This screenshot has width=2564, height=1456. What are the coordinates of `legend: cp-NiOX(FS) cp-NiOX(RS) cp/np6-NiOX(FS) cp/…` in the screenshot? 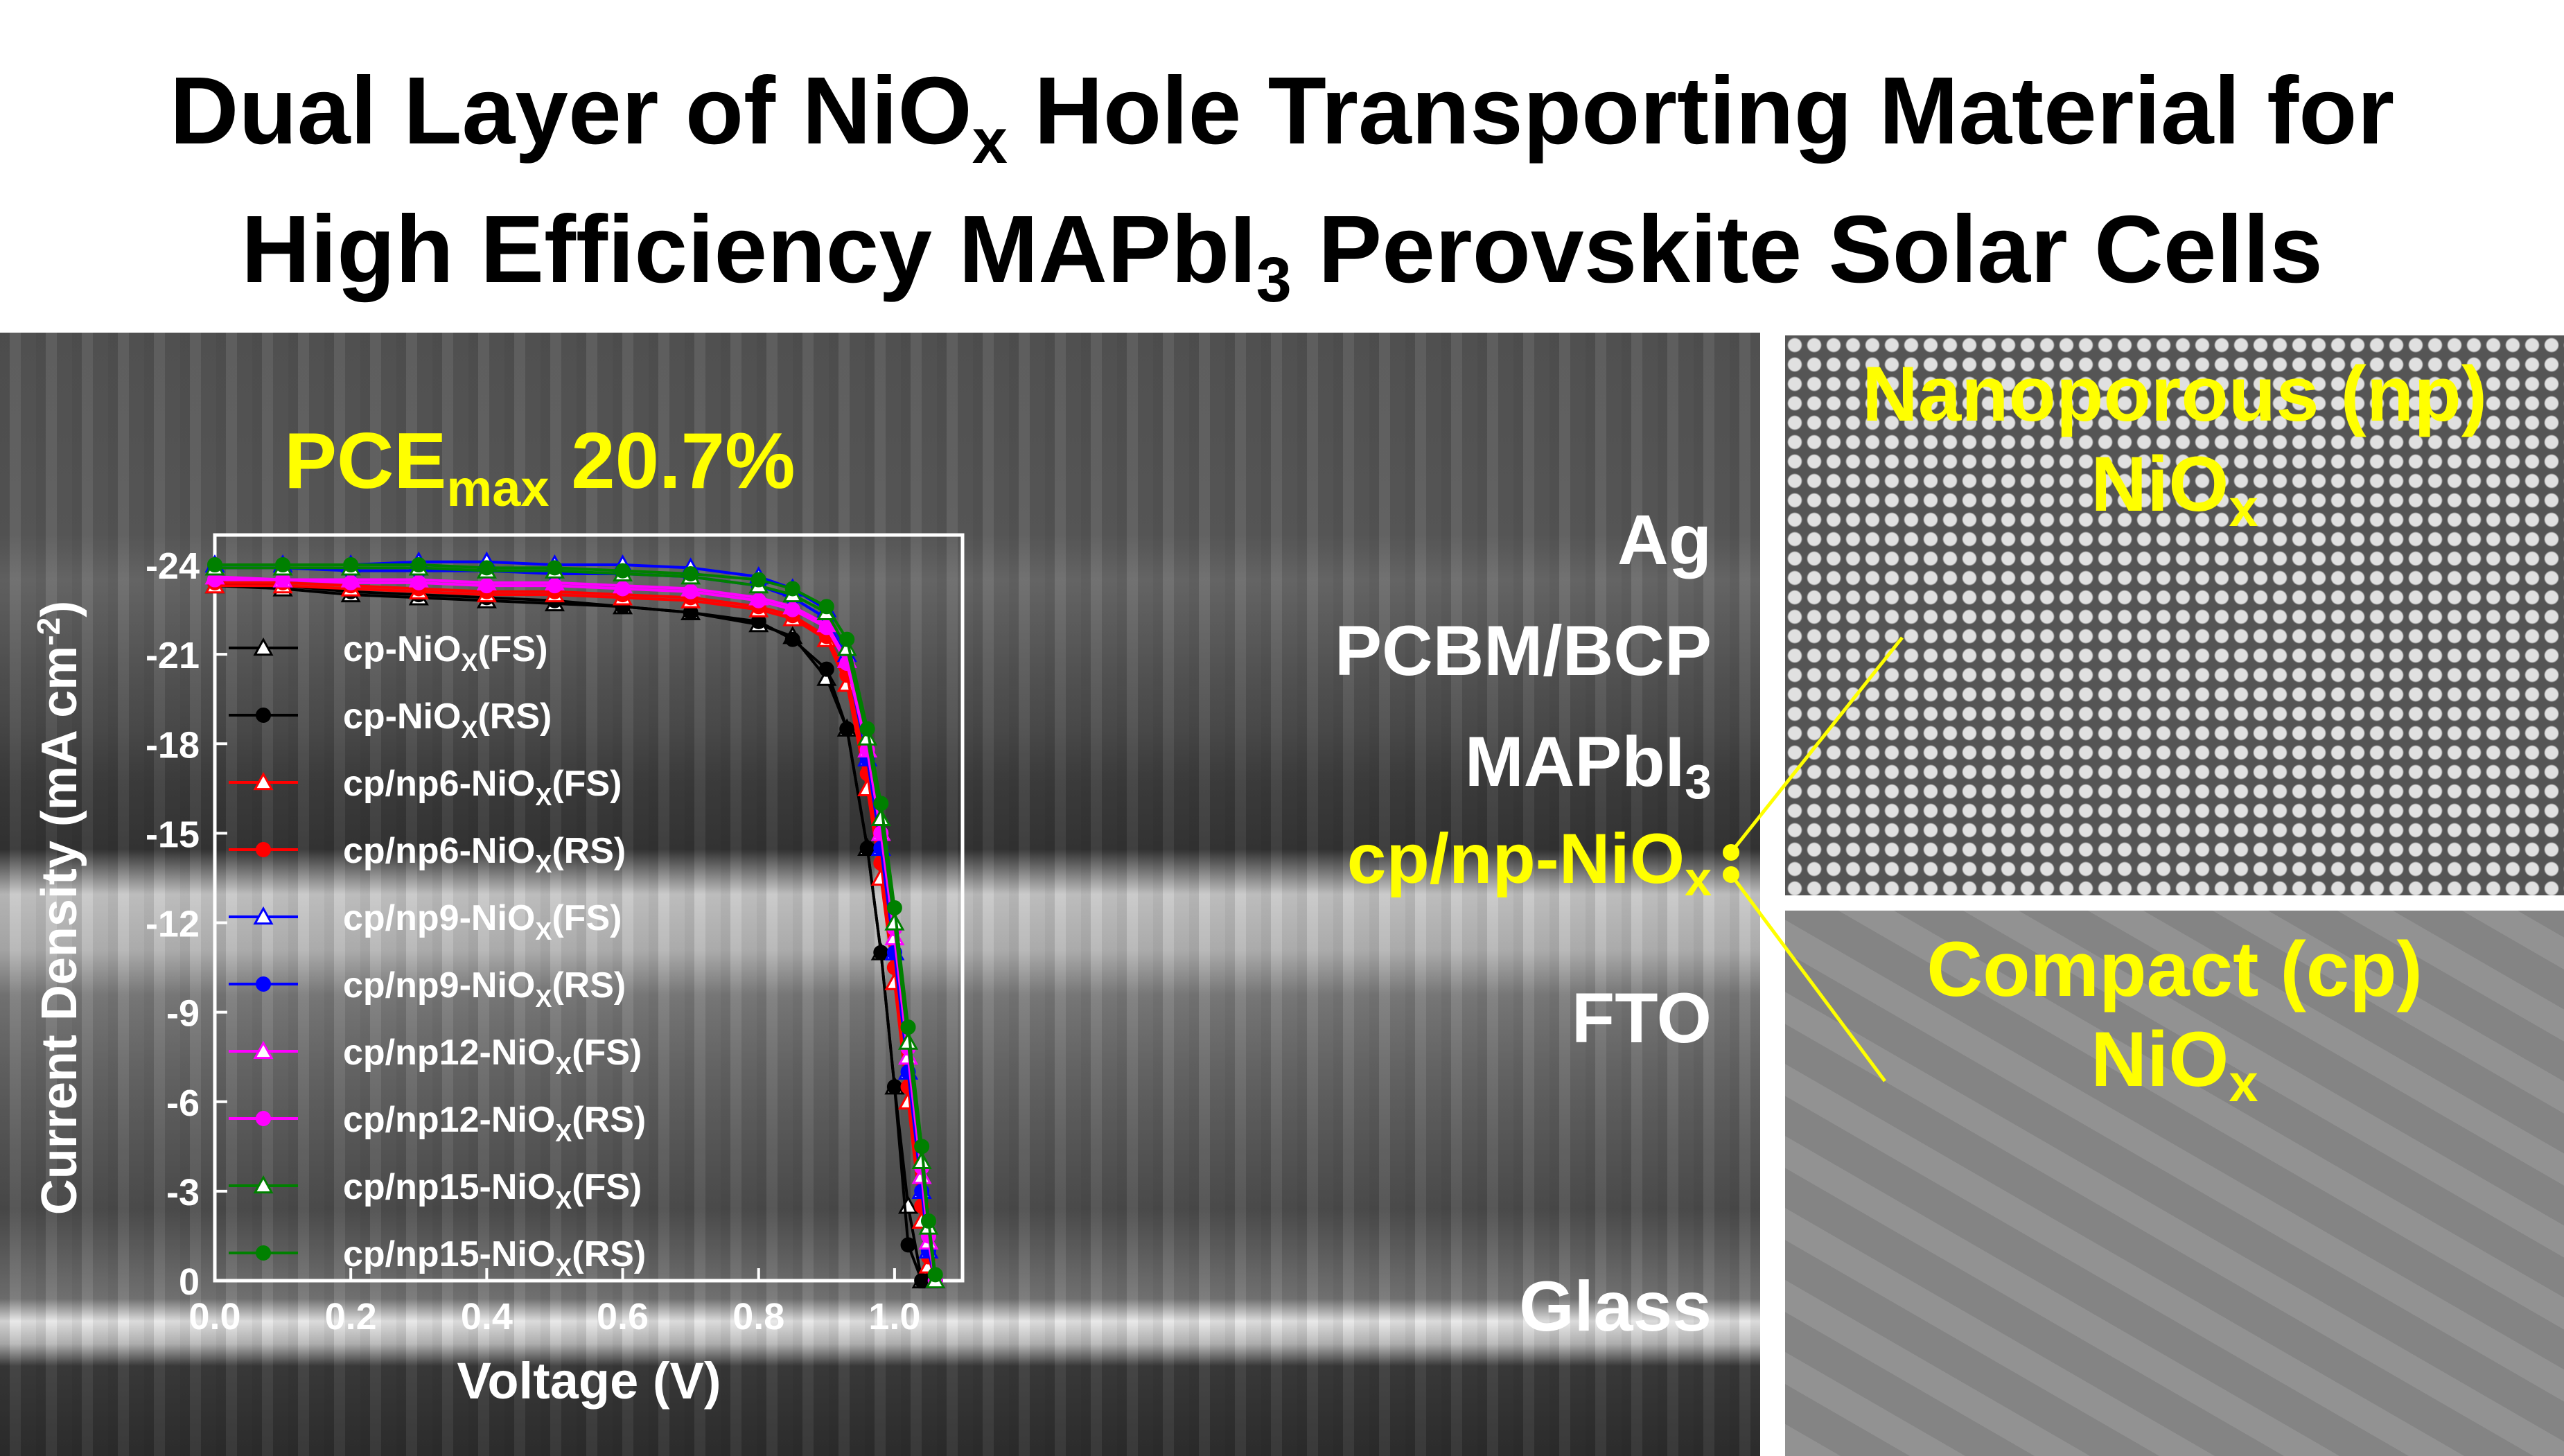 It's located at (437, 955).